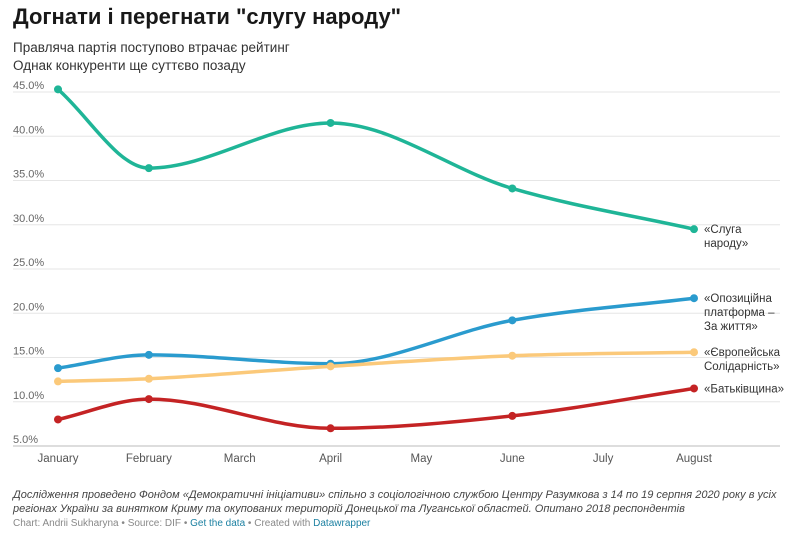 The height and width of the screenshot is (535, 800). I want to click on subtitle-line-2: Однак конкуренти ще суттєво позаду, so click(129, 65).